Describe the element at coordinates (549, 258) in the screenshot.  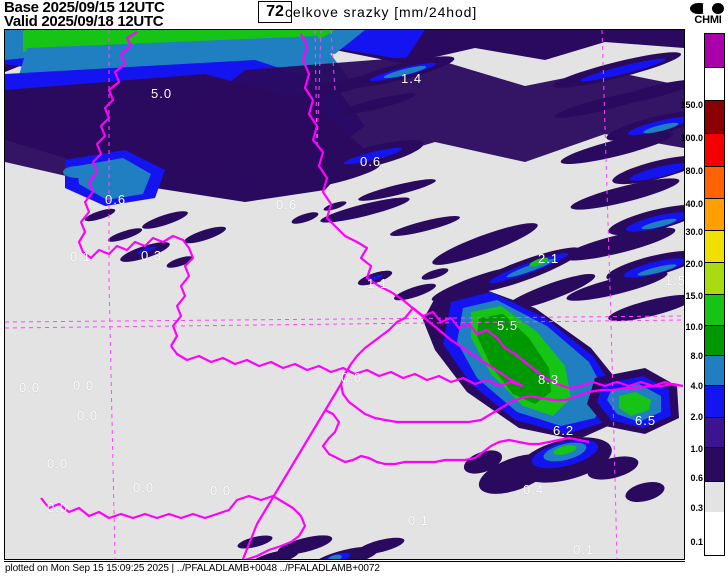
I see `precip-value-label: 2.1` at that location.